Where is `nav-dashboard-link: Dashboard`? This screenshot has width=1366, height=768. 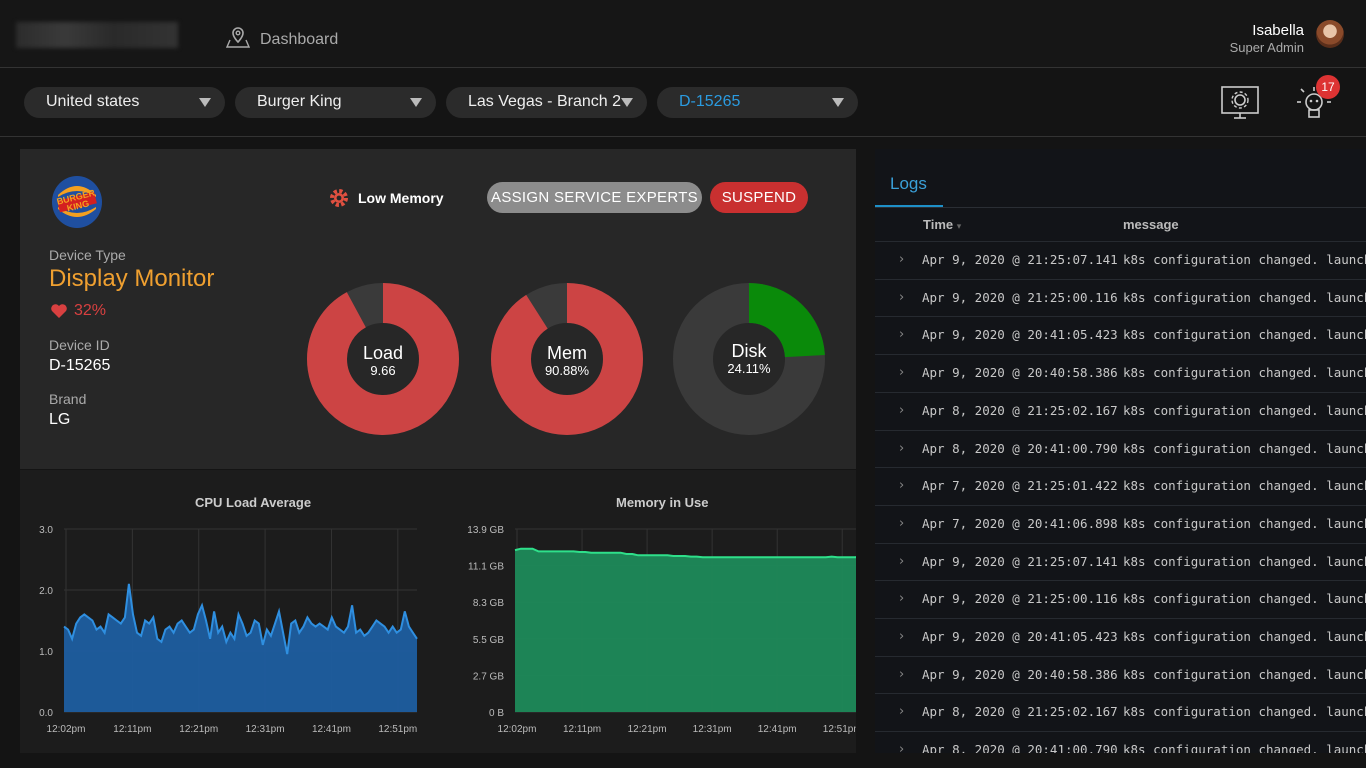 nav-dashboard-link: Dashboard is located at coordinates (282, 39).